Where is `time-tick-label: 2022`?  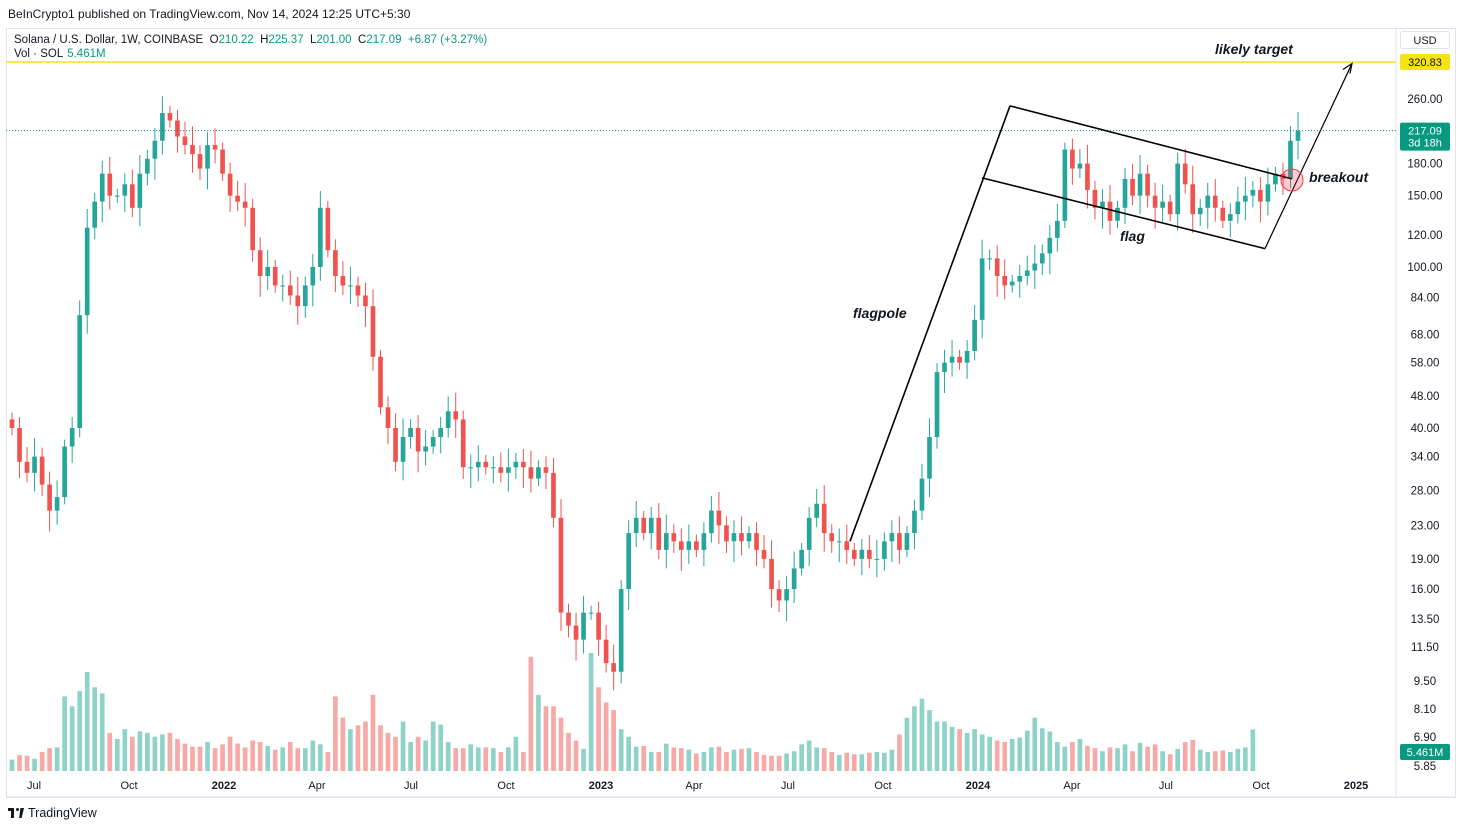 time-tick-label: 2022 is located at coordinates (224, 786).